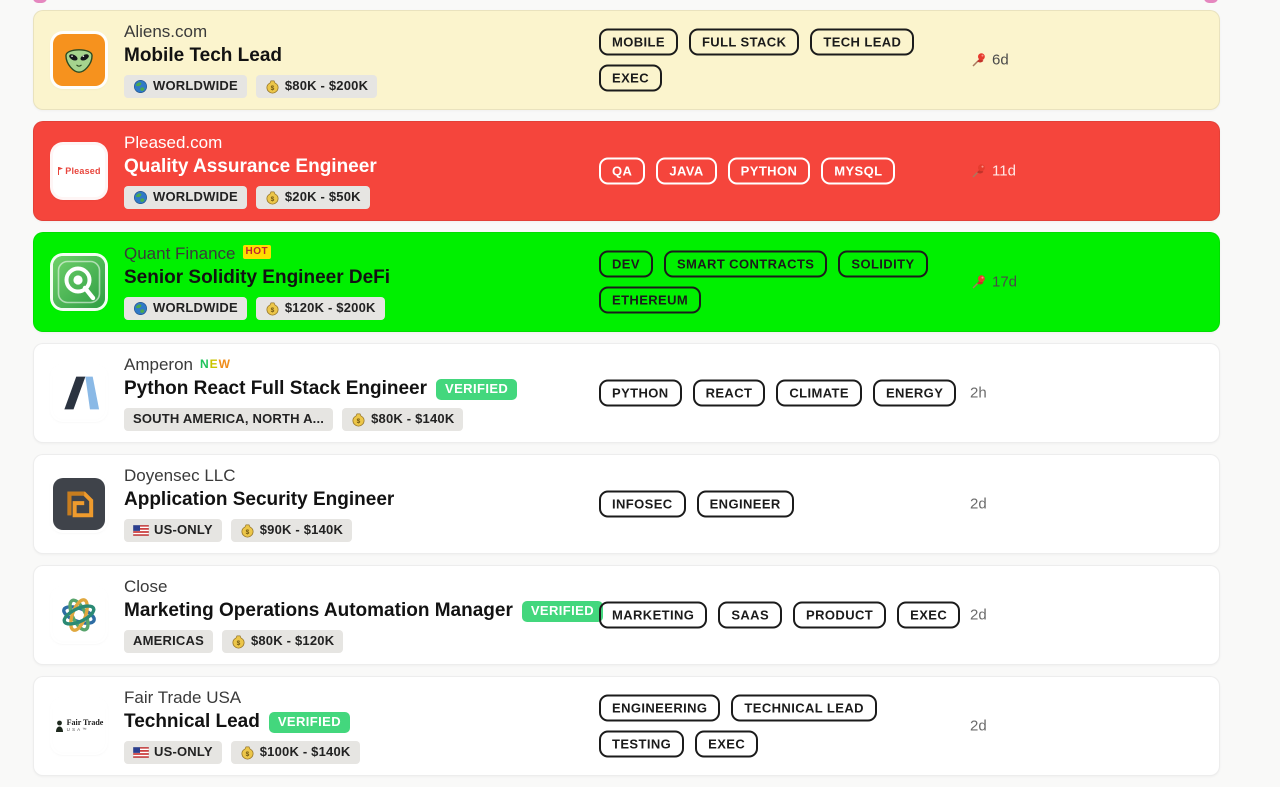 This screenshot has height=787, width=1280. I want to click on post-age: 17d, so click(993, 282).